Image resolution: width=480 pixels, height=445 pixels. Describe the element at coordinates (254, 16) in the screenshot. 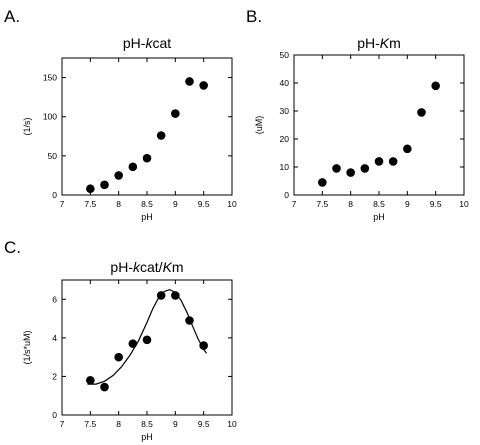

I see `panel-letter: B.` at that location.